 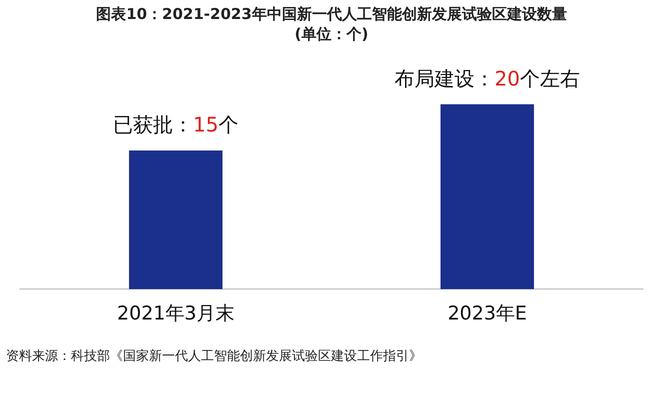 What do you see at coordinates (487, 313) in the screenshot?
I see `x-tick-label: 2023年E` at bounding box center [487, 313].